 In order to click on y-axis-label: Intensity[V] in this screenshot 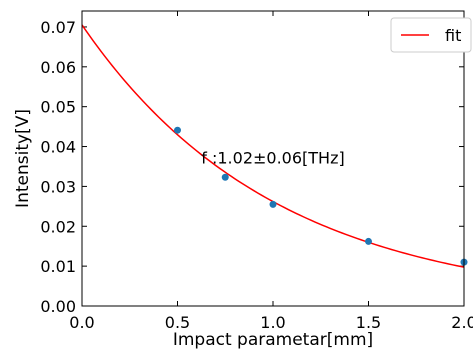, I will do `click(23, 158)`.